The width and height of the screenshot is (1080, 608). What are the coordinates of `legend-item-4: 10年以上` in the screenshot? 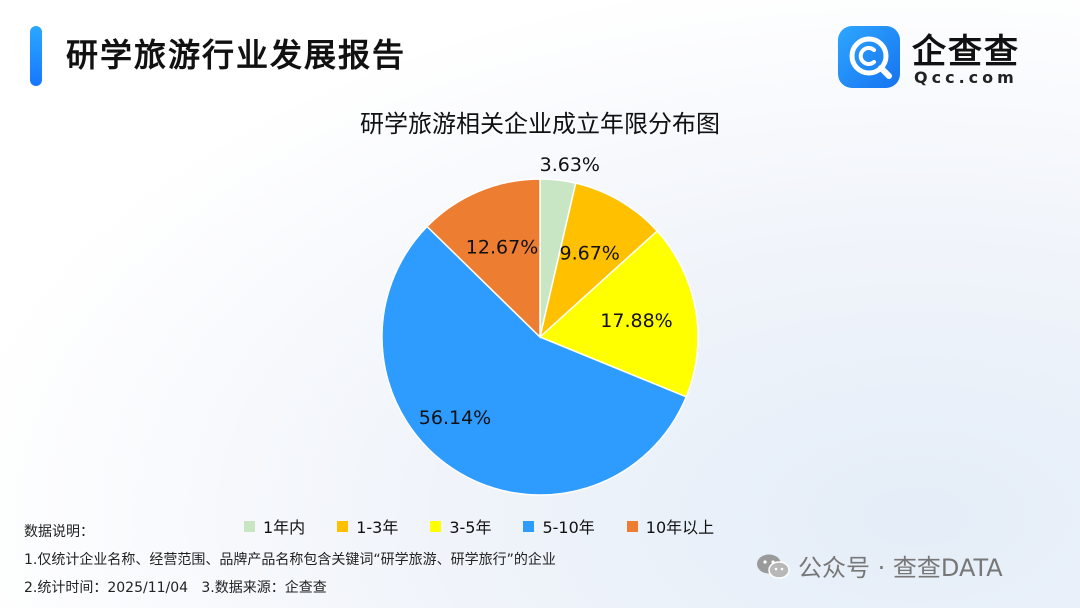 It's located at (670, 526).